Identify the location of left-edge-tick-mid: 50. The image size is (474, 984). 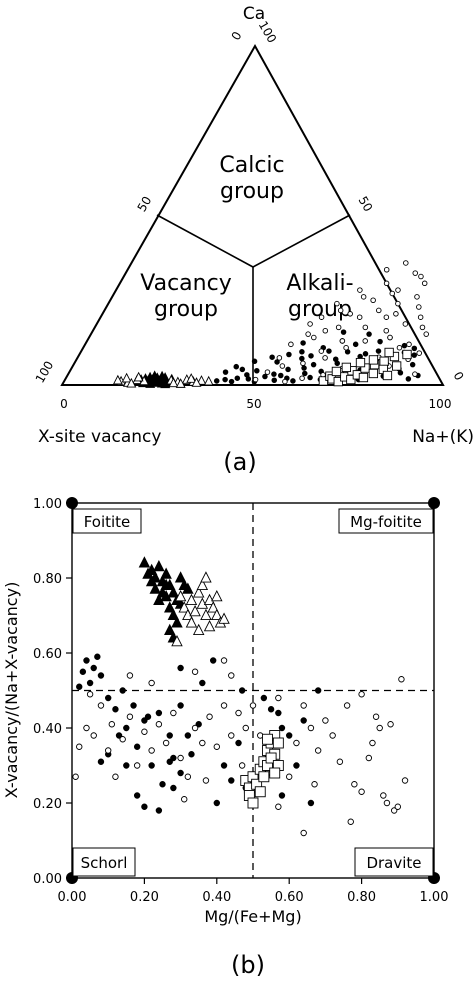
(145, 204).